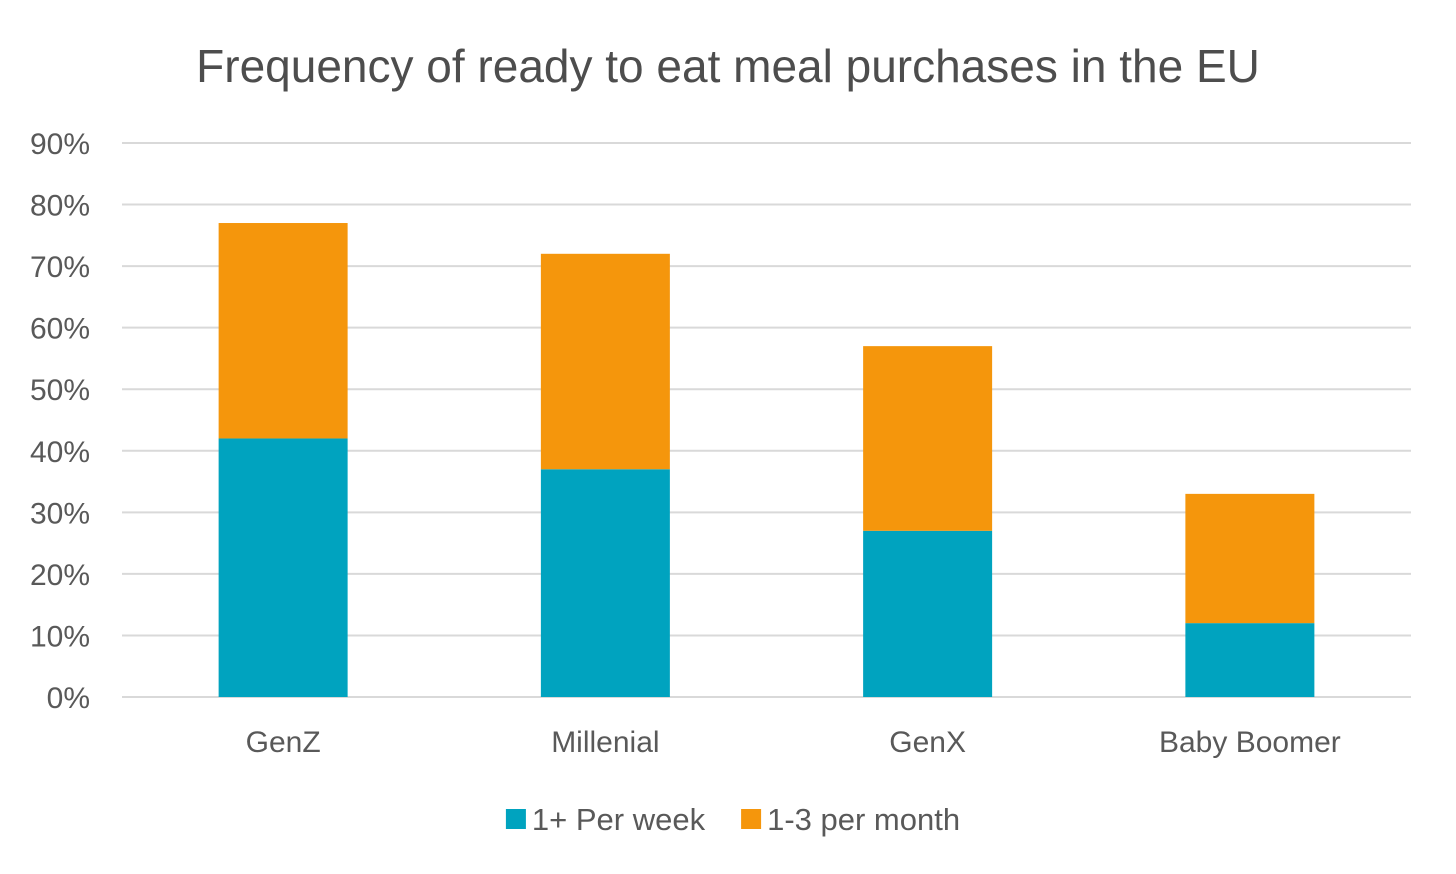  Describe the element at coordinates (60, 144) in the screenshot. I see `y-tick-label: 90%` at that location.